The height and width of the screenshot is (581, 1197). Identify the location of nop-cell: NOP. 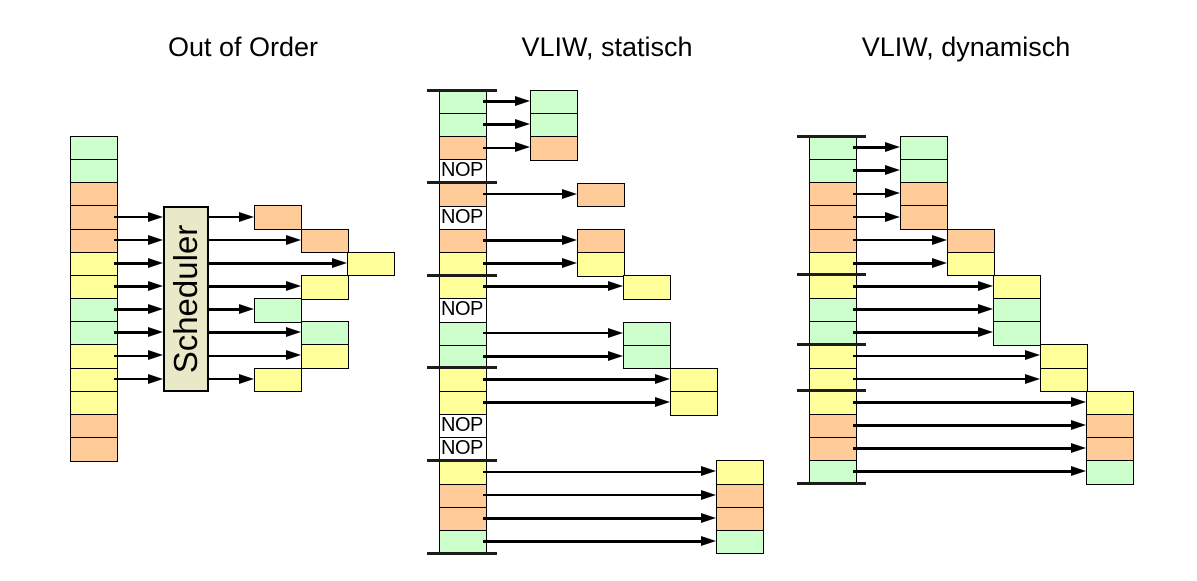
(463, 310).